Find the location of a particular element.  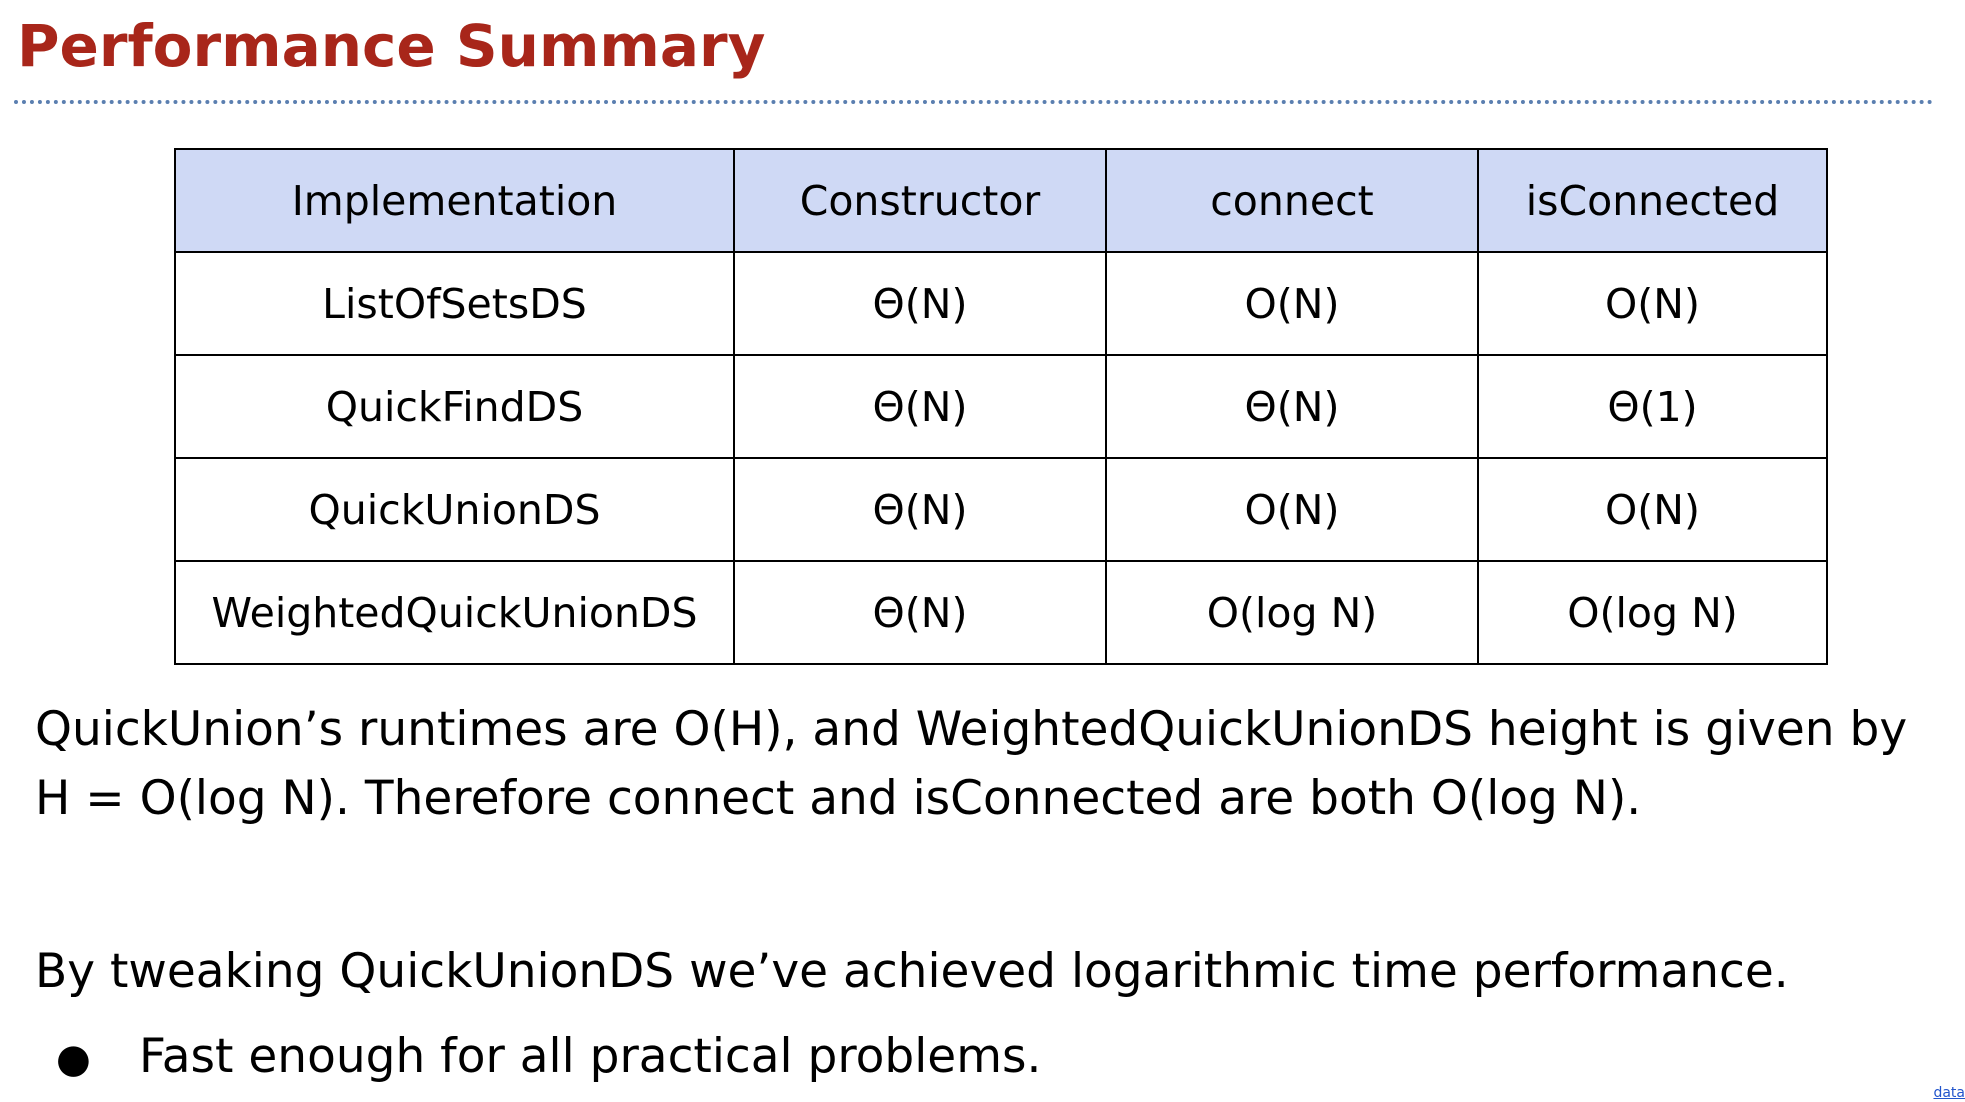

bullet-item: ● Fast enough for all practical problems. is located at coordinates (548, 1058).